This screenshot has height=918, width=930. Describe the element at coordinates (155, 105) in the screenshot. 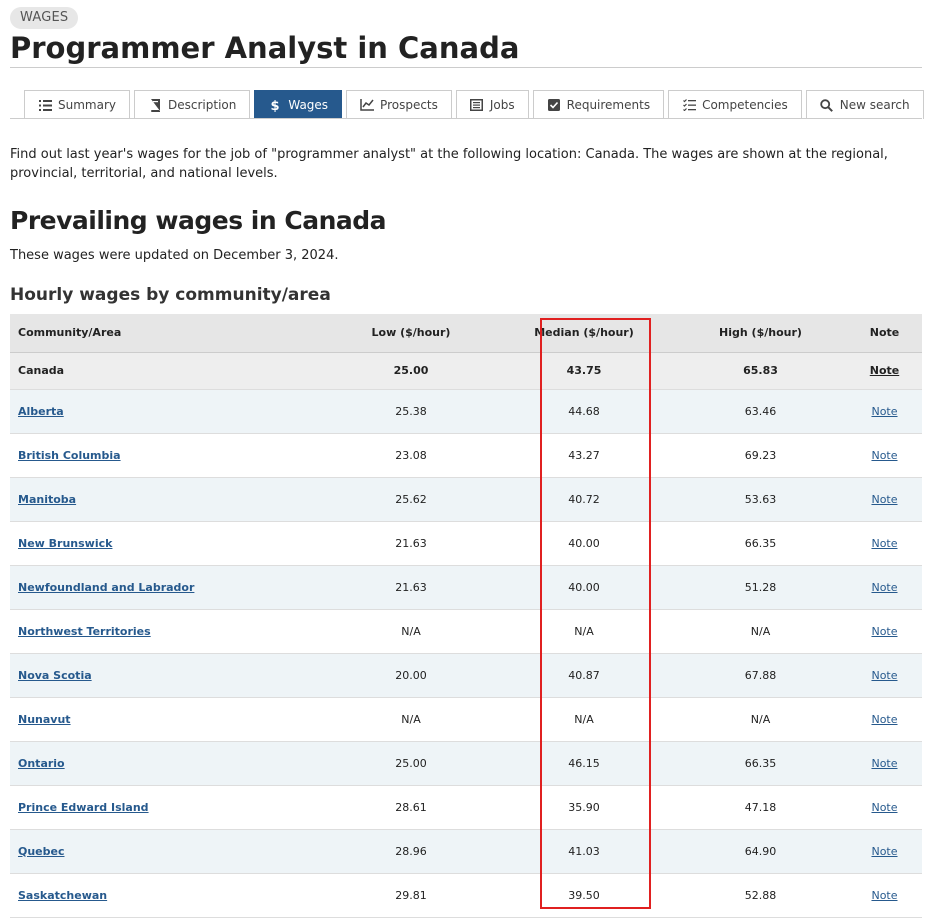

I see `book-icon` at that location.